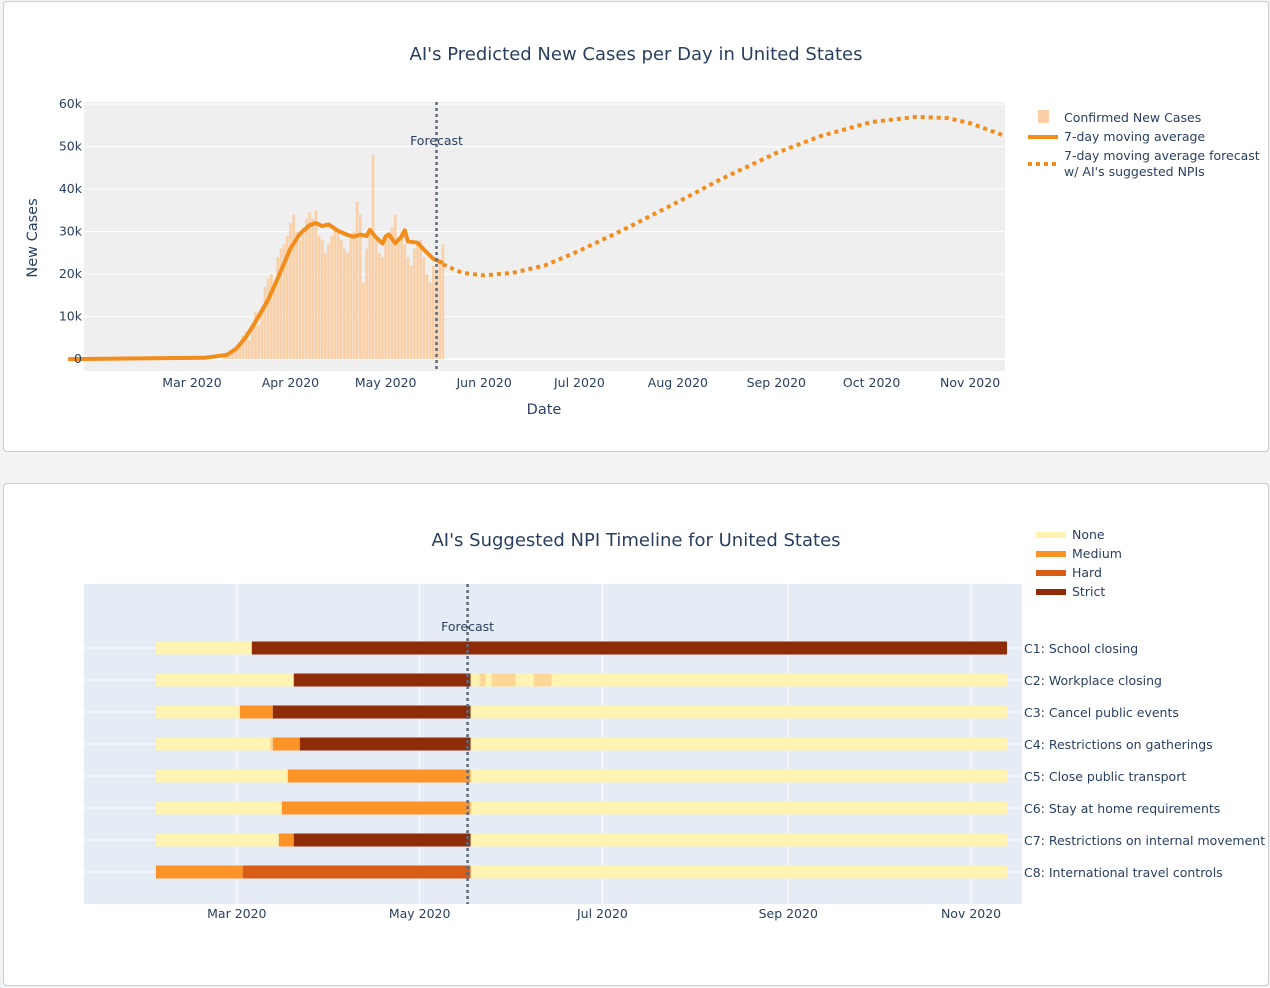  What do you see at coordinates (467, 626) in the screenshot?
I see `forecast-label: Forecast` at bounding box center [467, 626].